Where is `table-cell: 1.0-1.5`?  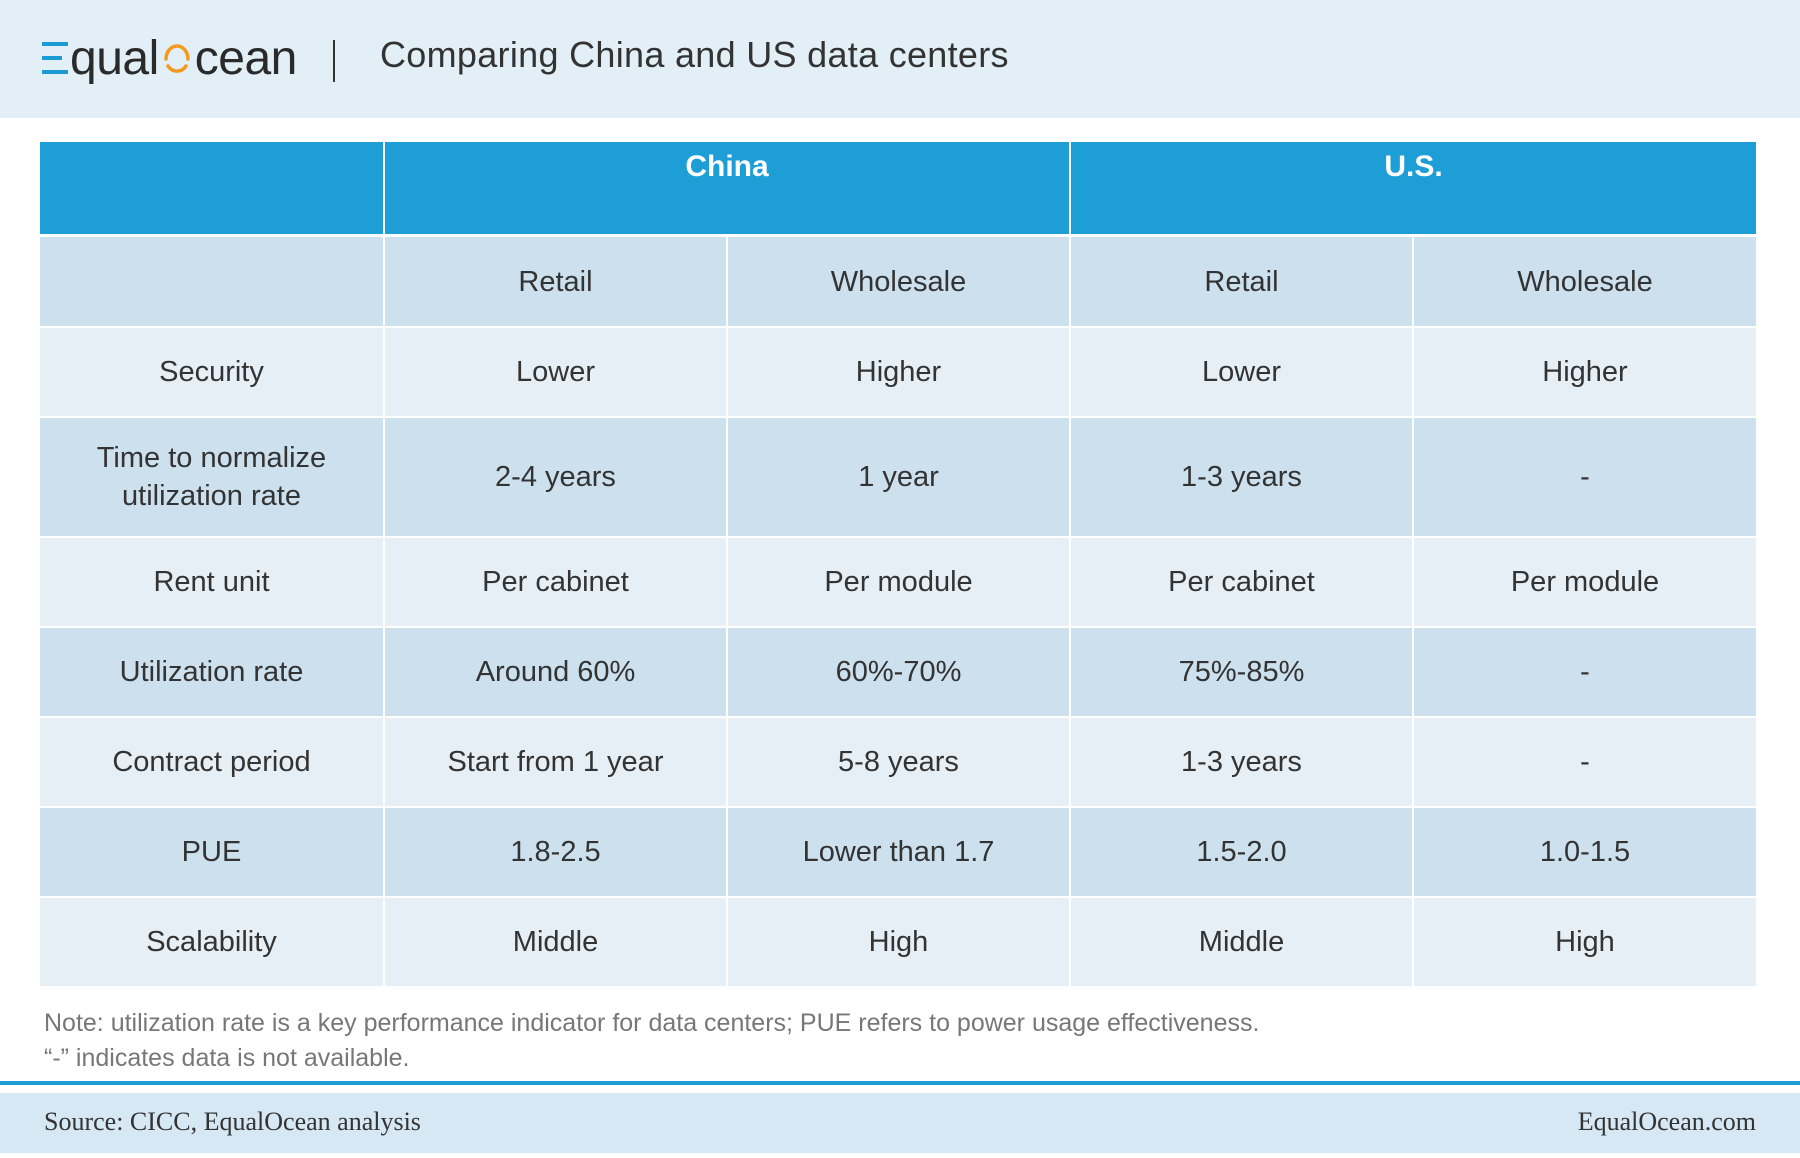 table-cell: 1.0-1.5 is located at coordinates (1585, 852).